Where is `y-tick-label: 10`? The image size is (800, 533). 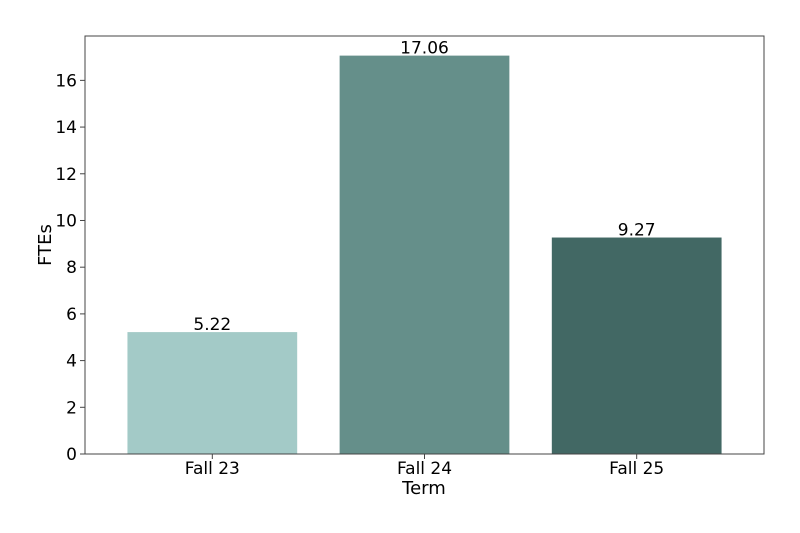
y-tick-label: 10 is located at coordinates (66, 221).